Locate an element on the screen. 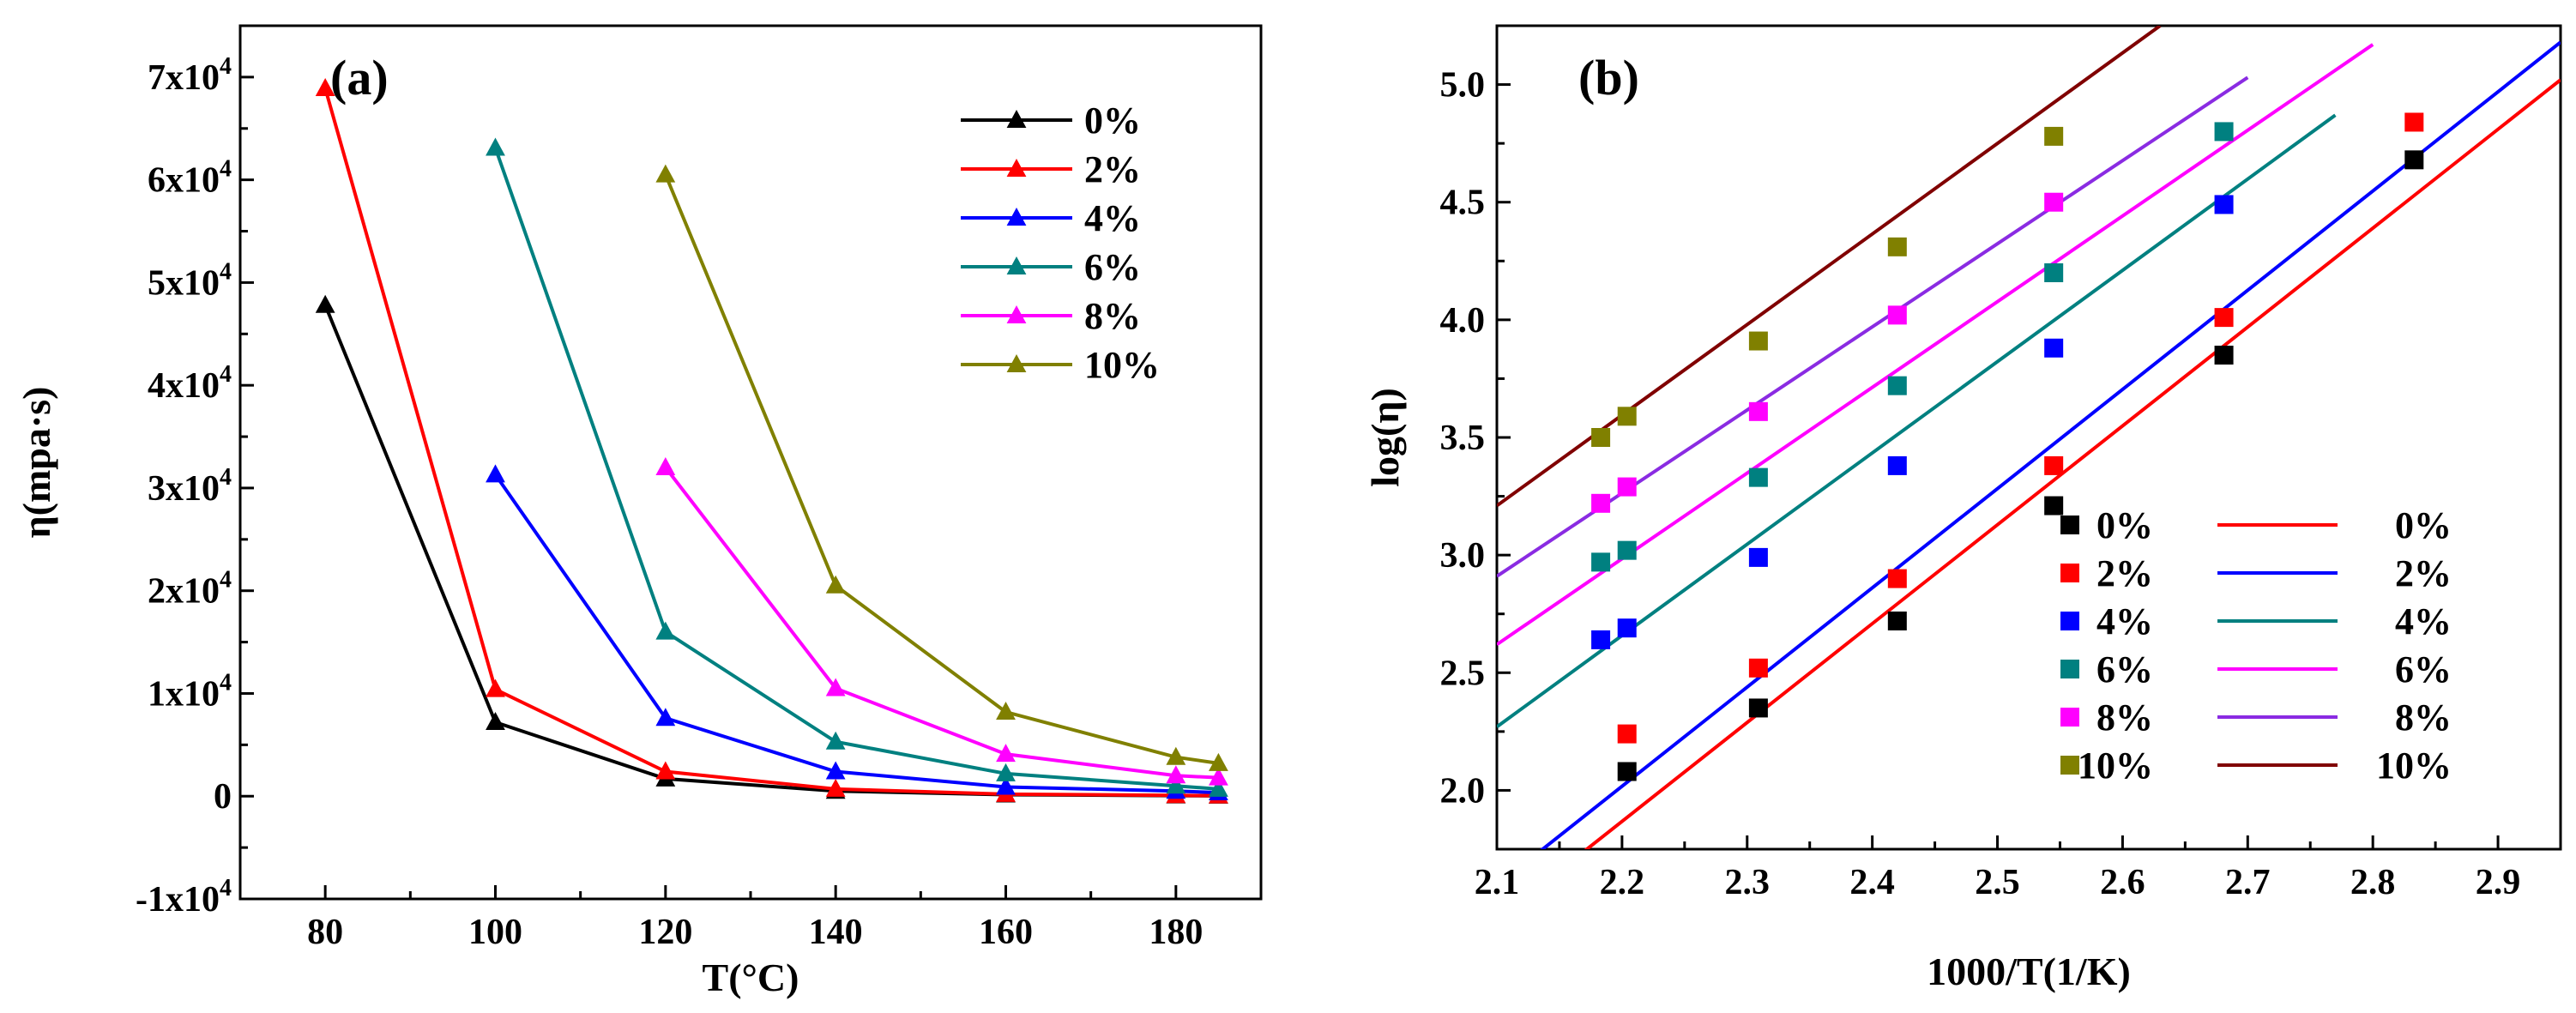 This screenshot has height=1013, width=2576. chart-a-x-tick-label: 80 is located at coordinates (325, 932).